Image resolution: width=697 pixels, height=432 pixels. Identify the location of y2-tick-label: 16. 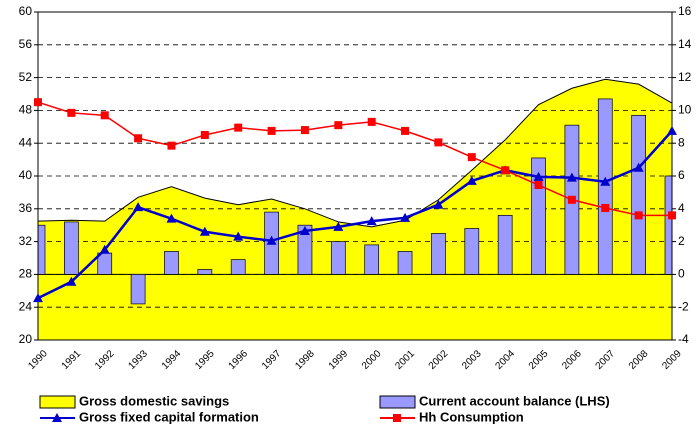
(685, 11).